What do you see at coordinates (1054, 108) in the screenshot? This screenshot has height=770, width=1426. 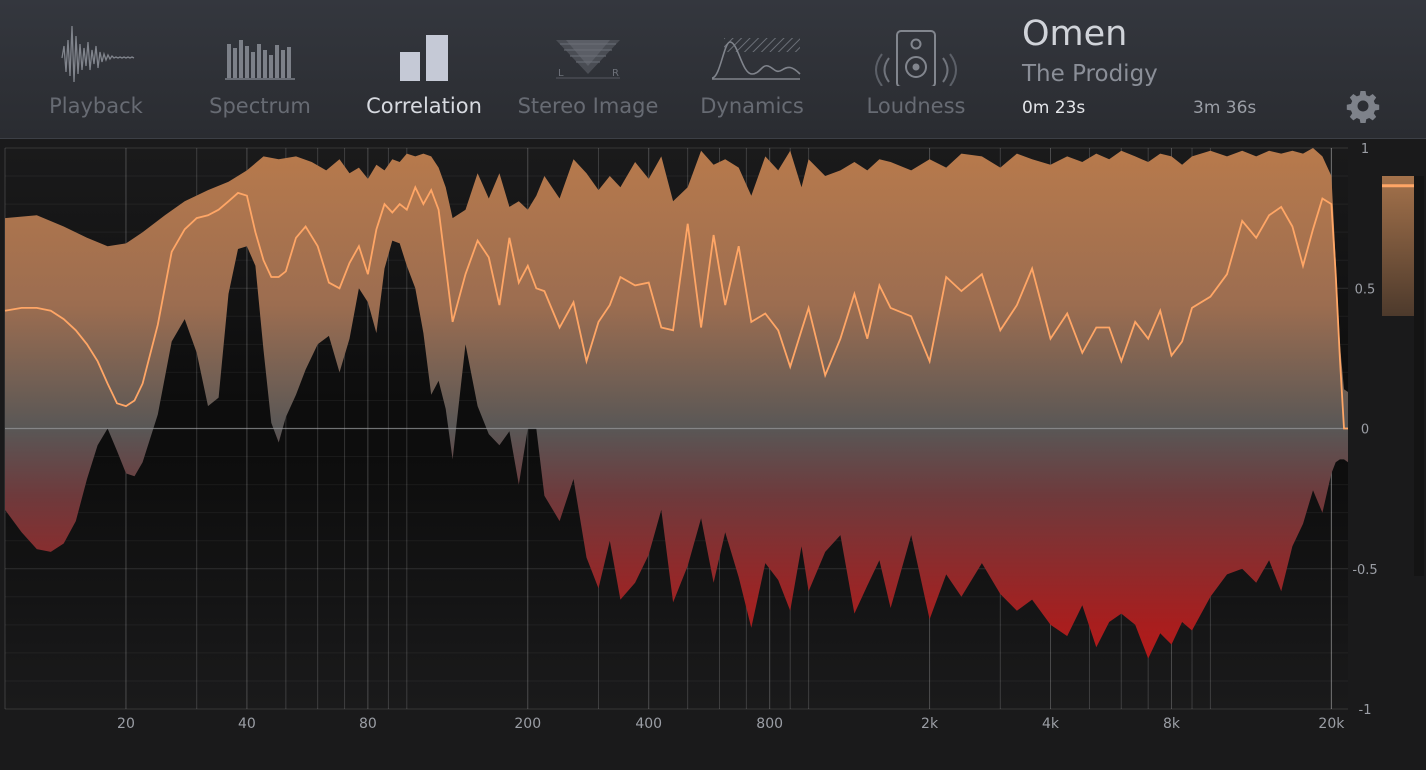 I see `time-elapsed: 0m 23s` at bounding box center [1054, 108].